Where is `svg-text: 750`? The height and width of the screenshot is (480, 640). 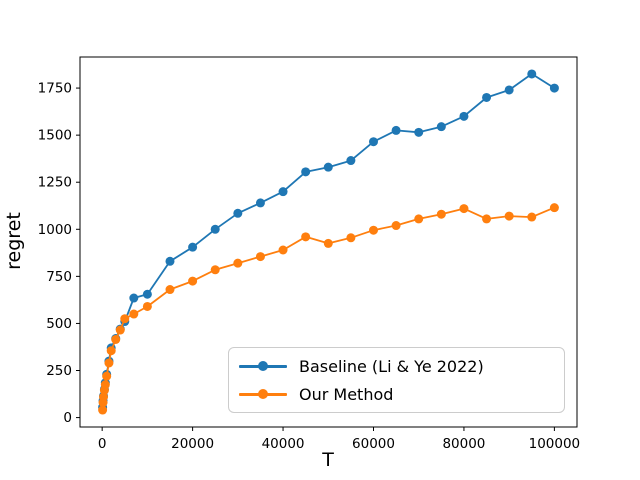 svg-text: 750 is located at coordinates (59, 277).